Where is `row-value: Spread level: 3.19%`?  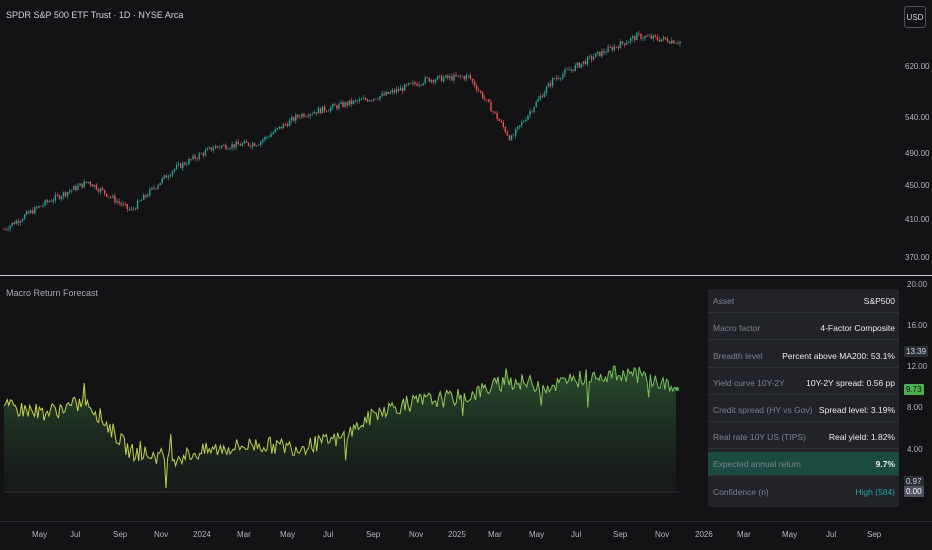 row-value: Spread level: 3.19% is located at coordinates (856, 409).